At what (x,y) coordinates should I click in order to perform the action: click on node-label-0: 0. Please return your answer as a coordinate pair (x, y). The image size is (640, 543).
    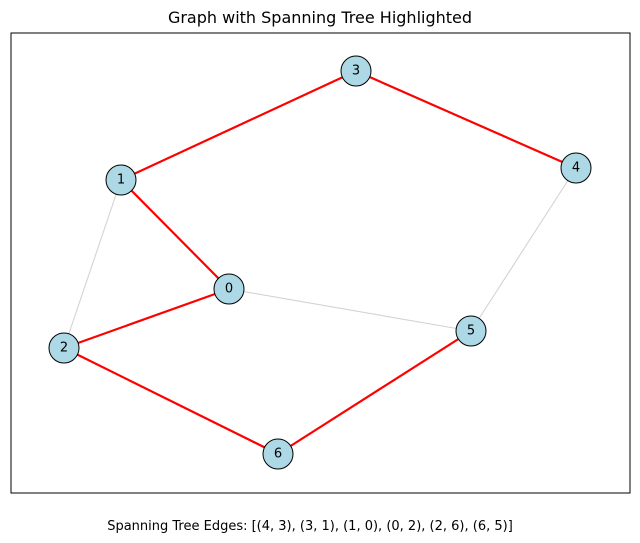
    Looking at the image, I should click on (229, 289).